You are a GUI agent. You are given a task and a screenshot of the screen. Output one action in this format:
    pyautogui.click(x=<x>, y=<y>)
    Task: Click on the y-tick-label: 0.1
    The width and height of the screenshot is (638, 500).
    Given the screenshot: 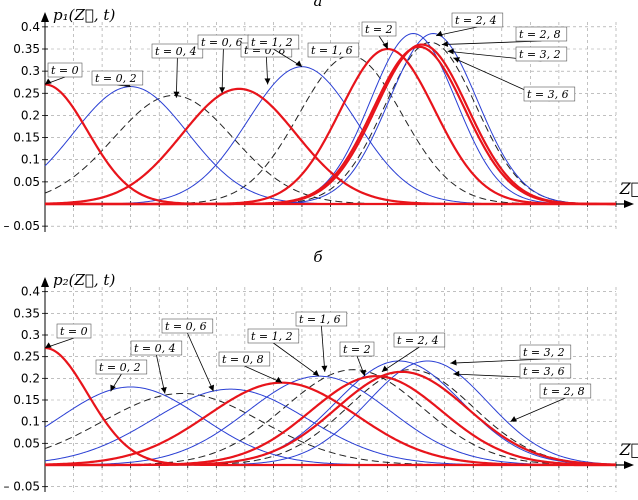 What is the action you would take?
    pyautogui.click(x=30, y=160)
    